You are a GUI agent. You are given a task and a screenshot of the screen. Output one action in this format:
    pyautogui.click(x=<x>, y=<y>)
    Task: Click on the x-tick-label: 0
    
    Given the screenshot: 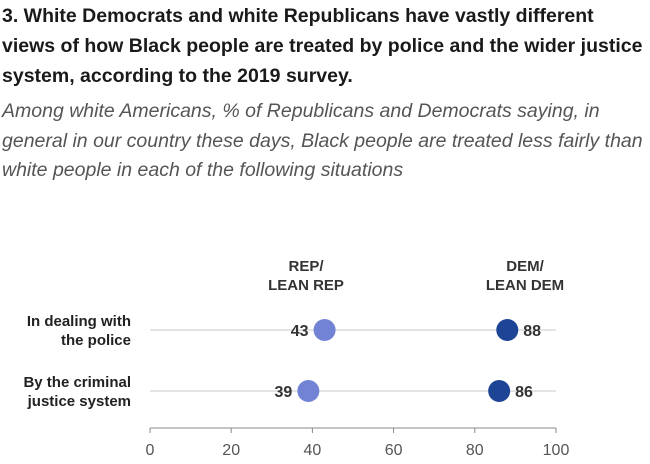 What is the action you would take?
    pyautogui.click(x=150, y=450)
    